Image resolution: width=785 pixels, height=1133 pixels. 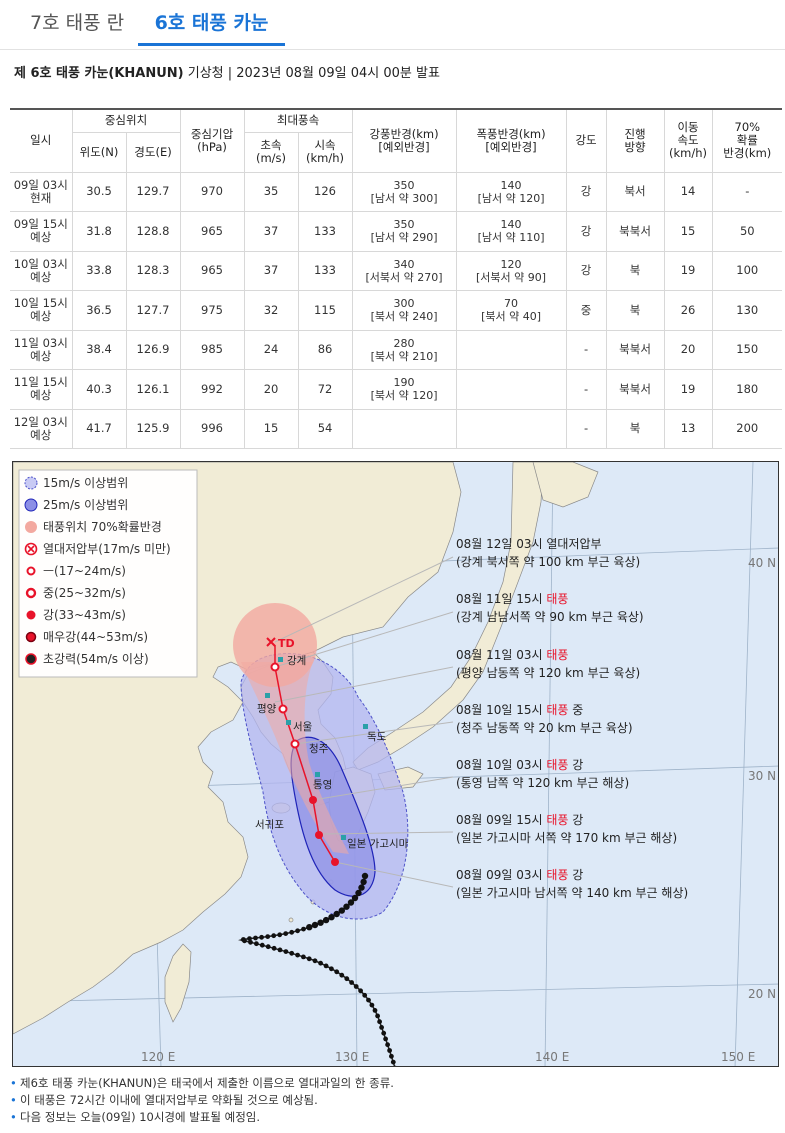 What do you see at coordinates (77, 23) in the screenshot?
I see `tab-typhoon-7: 7호 태풍 란` at bounding box center [77, 23].